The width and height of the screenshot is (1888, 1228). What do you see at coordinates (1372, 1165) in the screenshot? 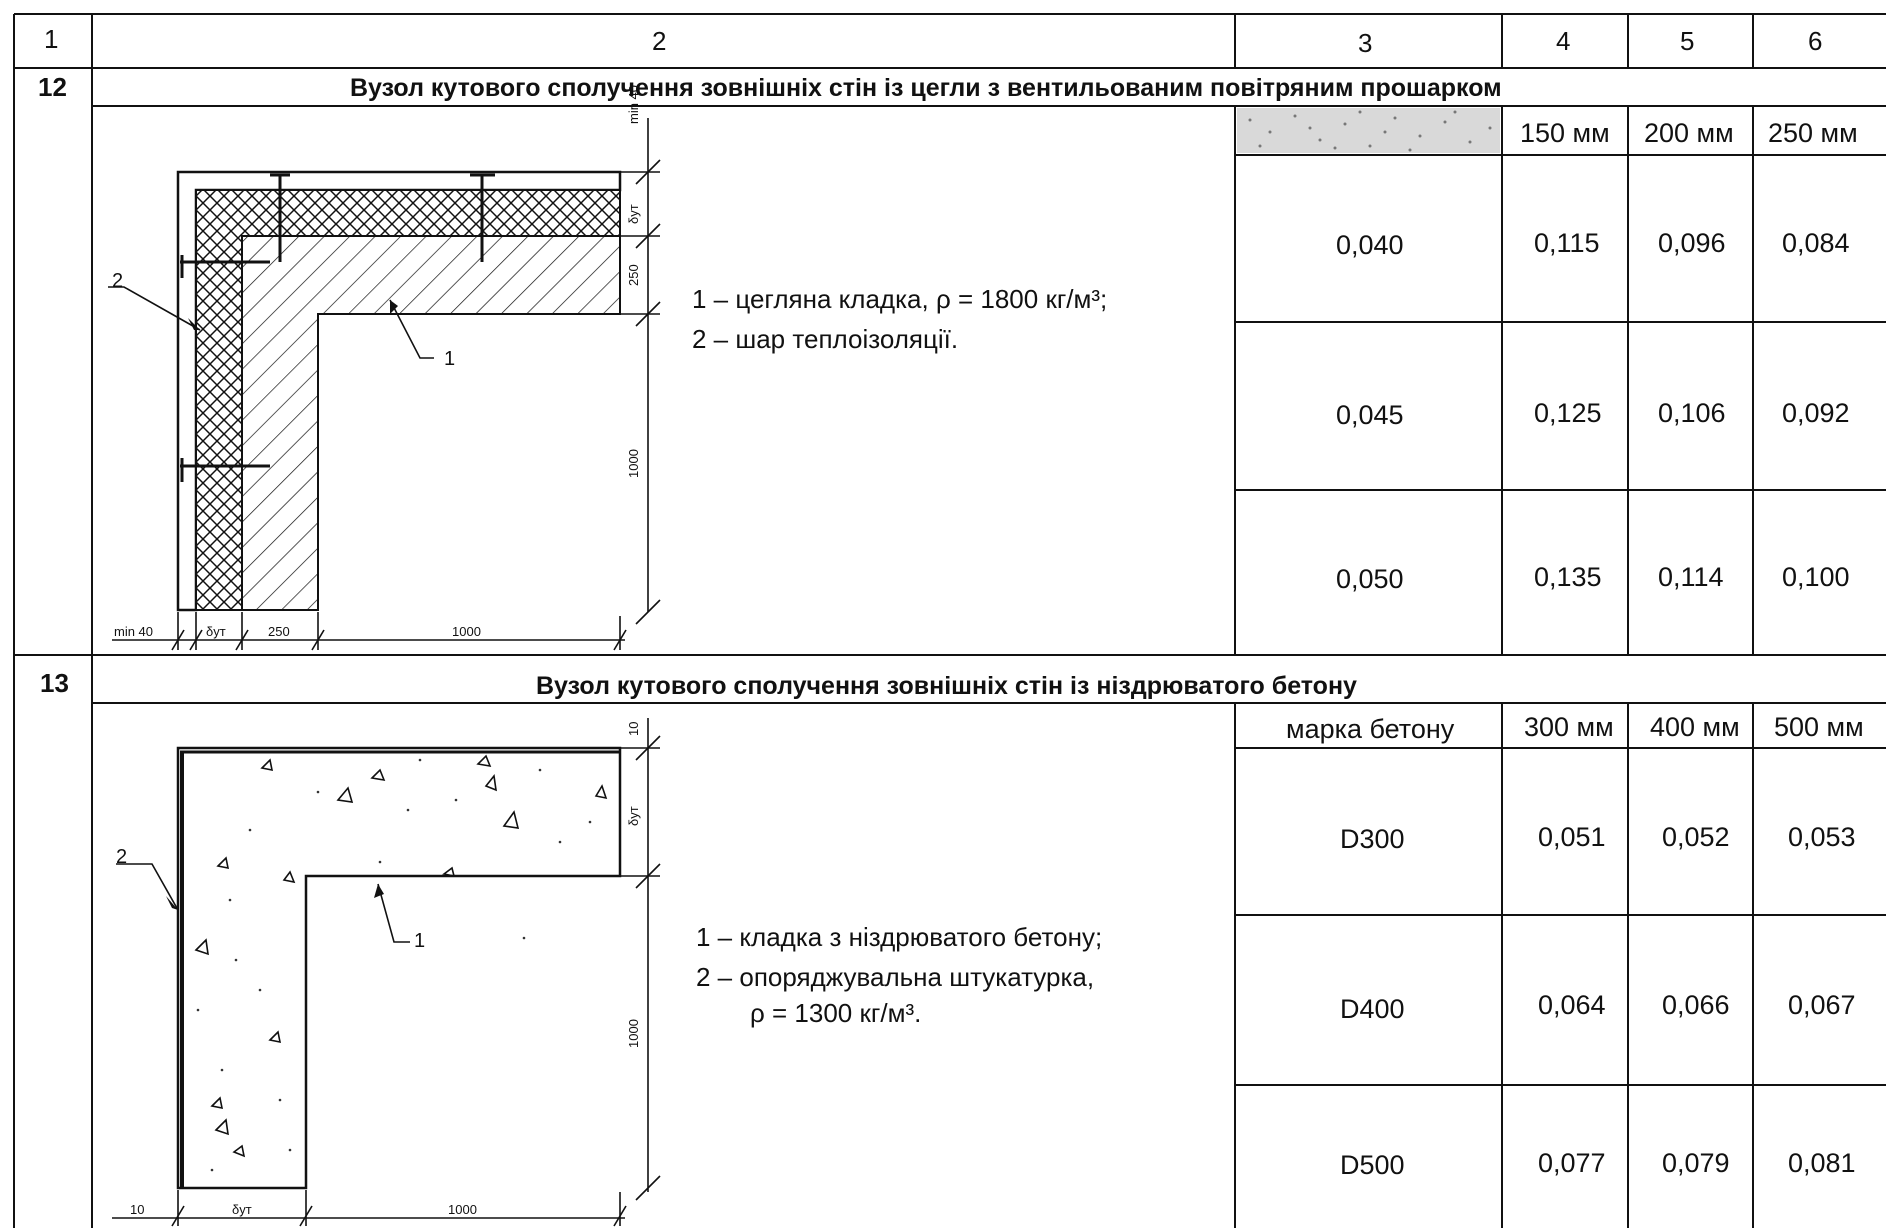
I see `table-cell: D500` at bounding box center [1372, 1165].